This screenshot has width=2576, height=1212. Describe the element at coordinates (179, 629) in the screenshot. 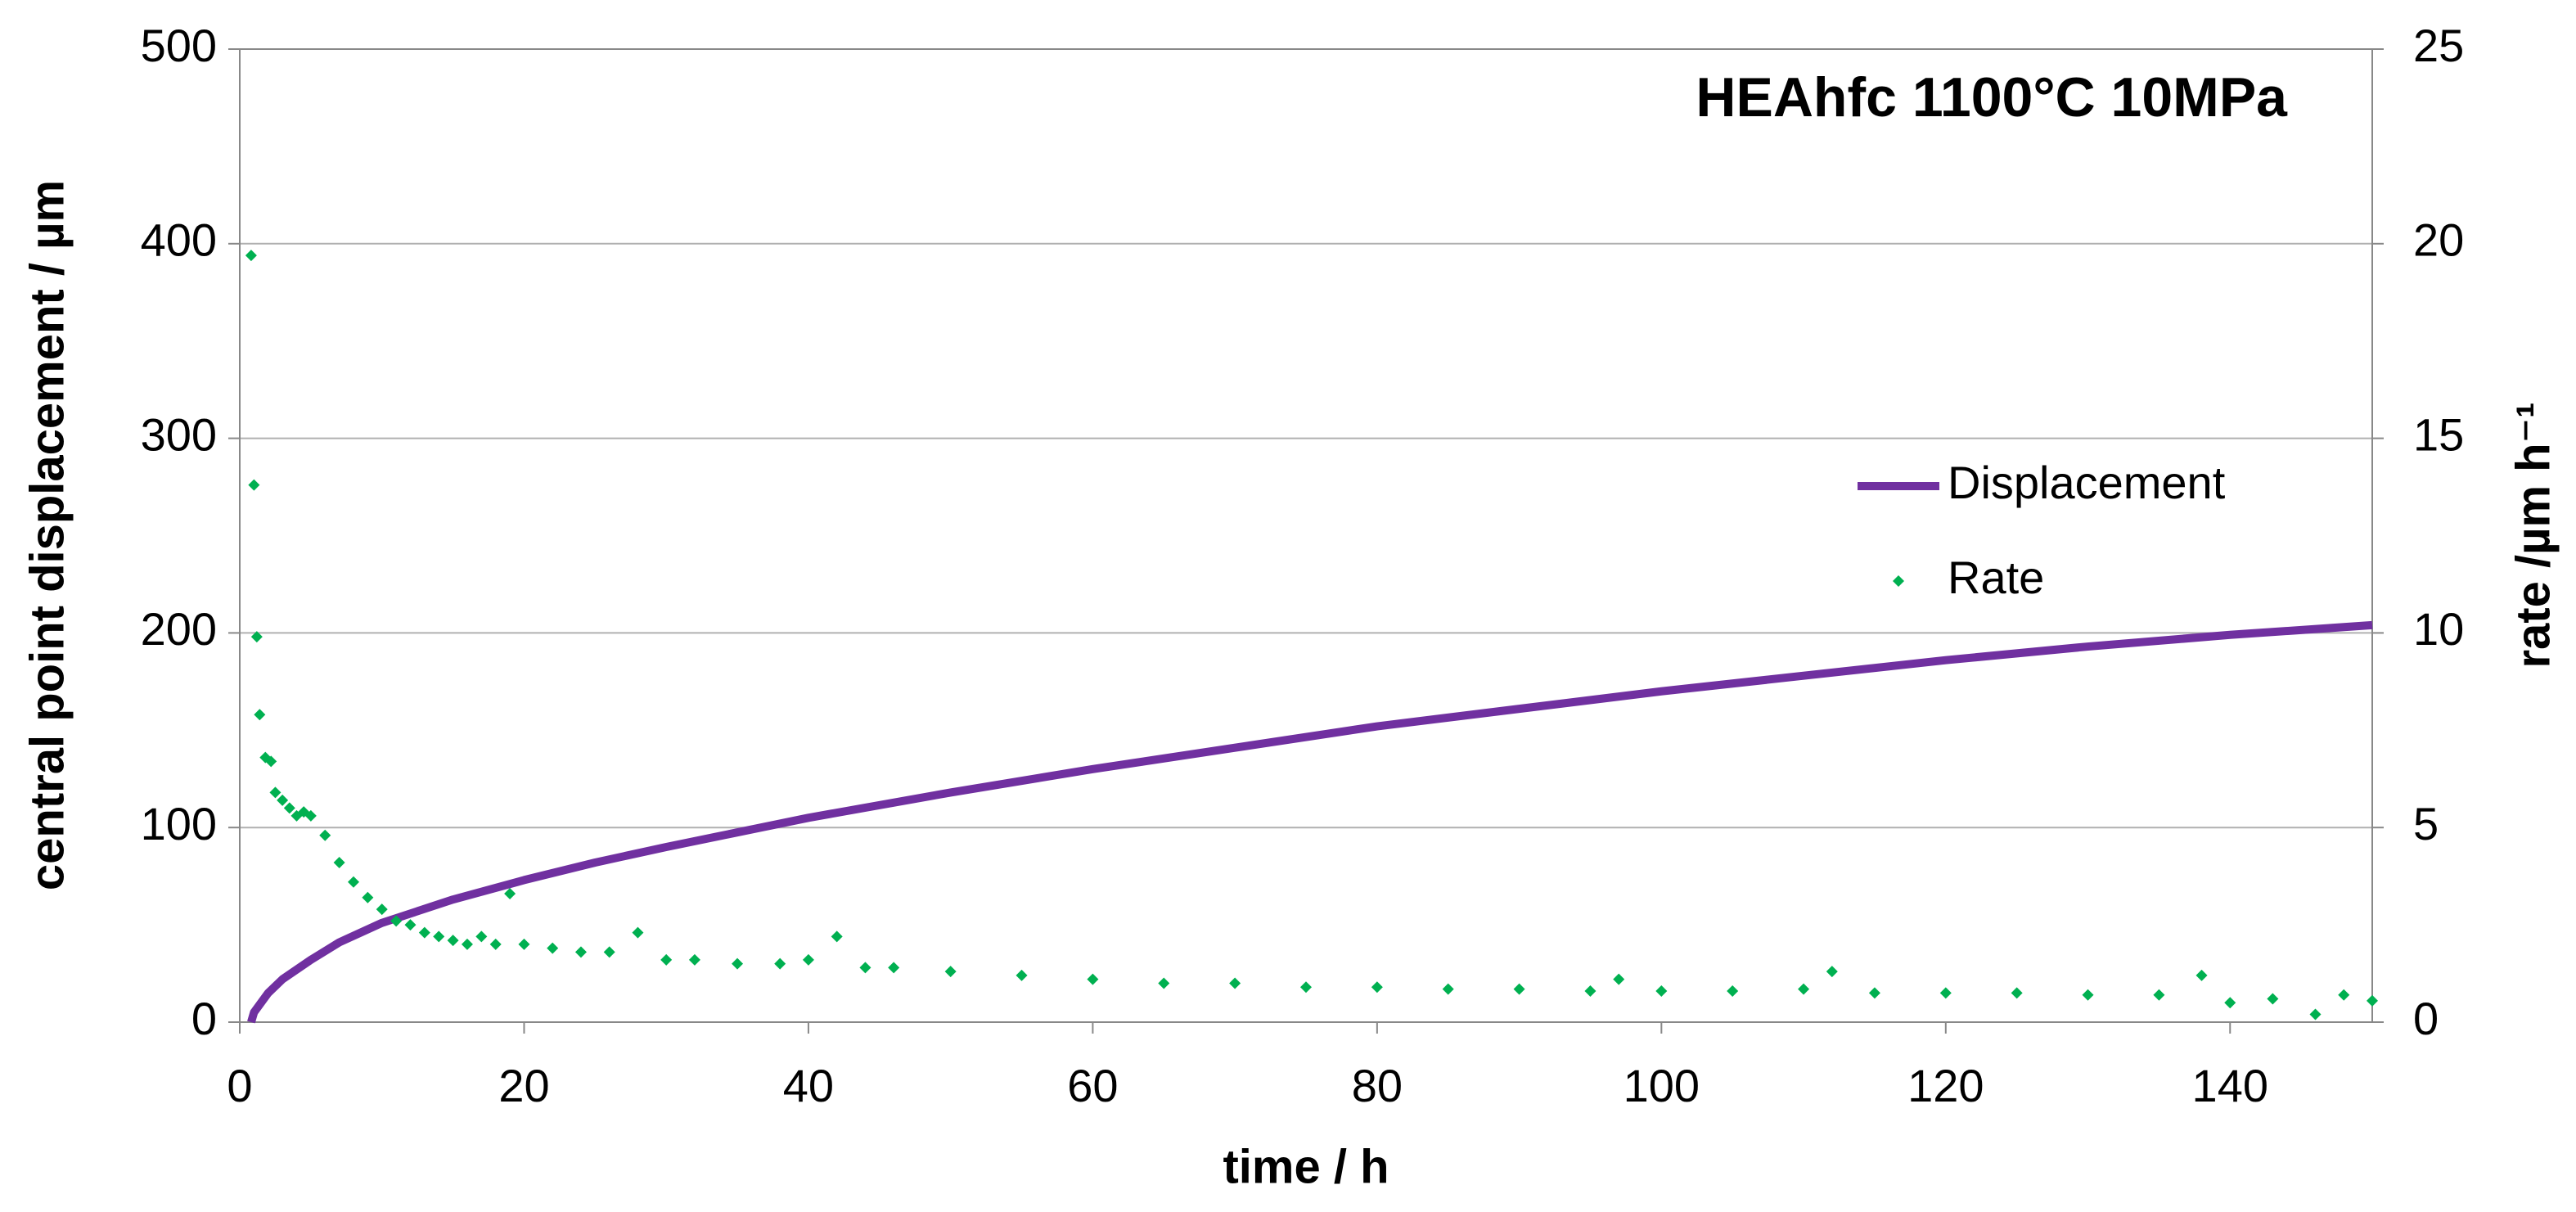

I see `y-tick-label: 200` at that location.